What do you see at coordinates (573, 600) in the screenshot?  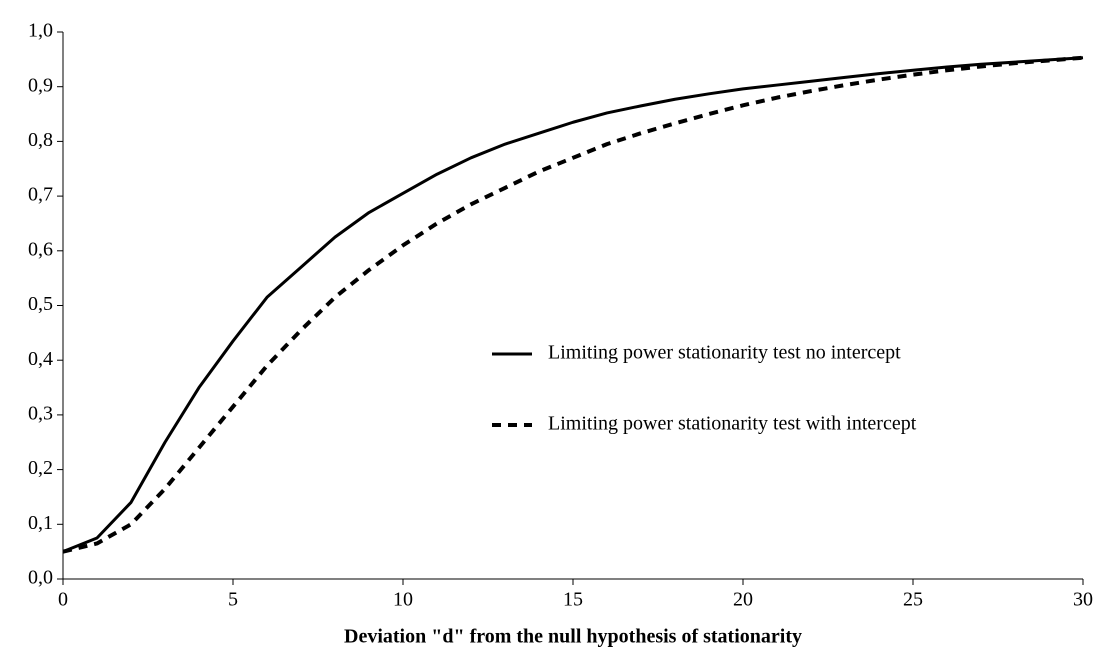 I see `x-tick-label: 15` at bounding box center [573, 600].